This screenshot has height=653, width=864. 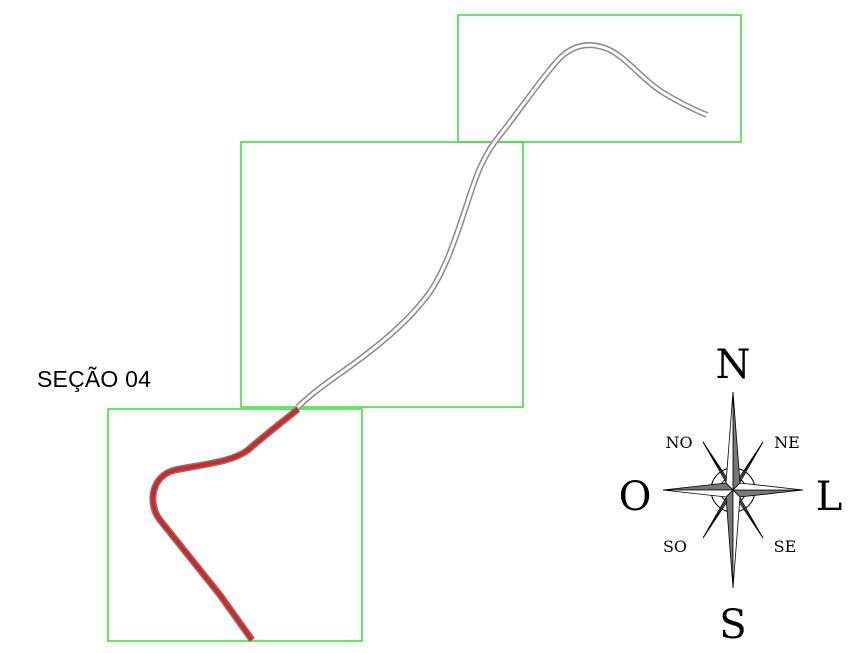 I want to click on compass-label-west: O, so click(x=635, y=497).